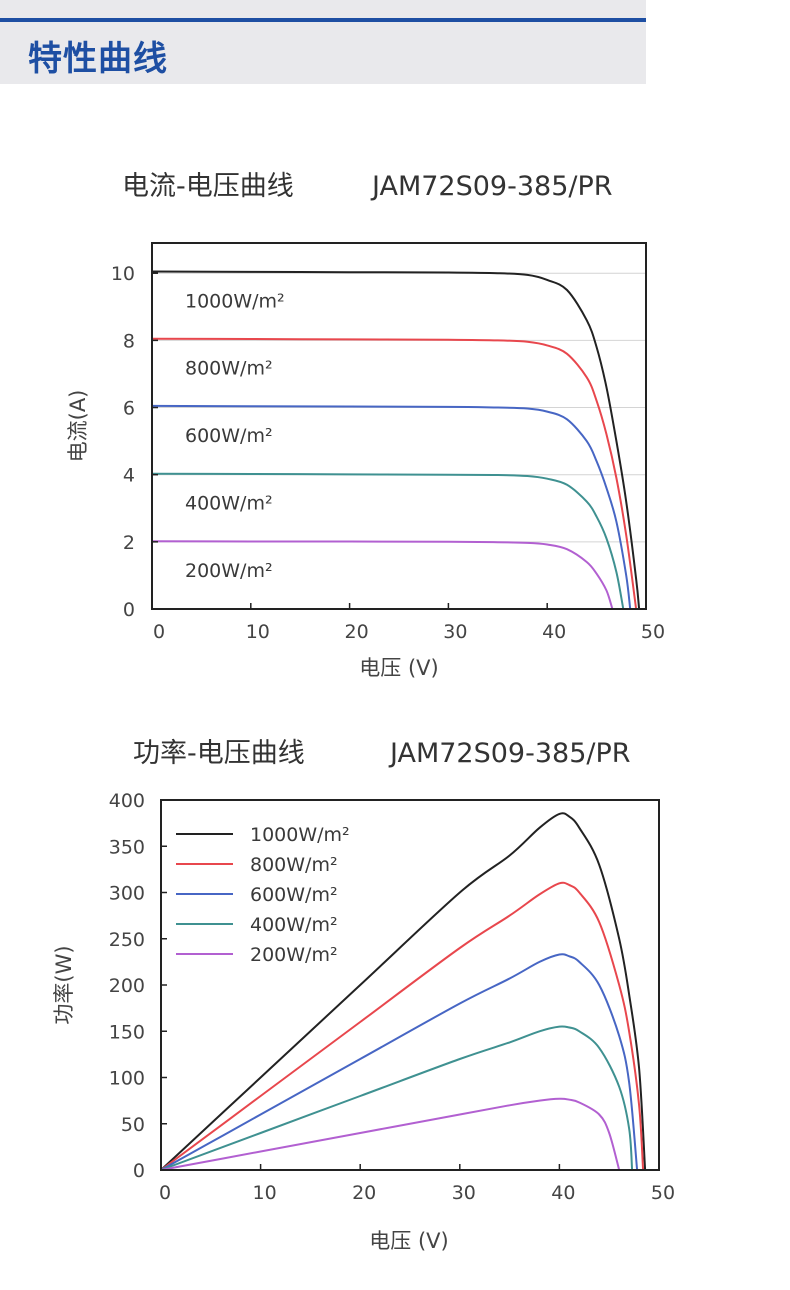 Image resolution: width=790 pixels, height=1290 pixels. I want to click on iv-ytick-label: 10, so click(123, 274).